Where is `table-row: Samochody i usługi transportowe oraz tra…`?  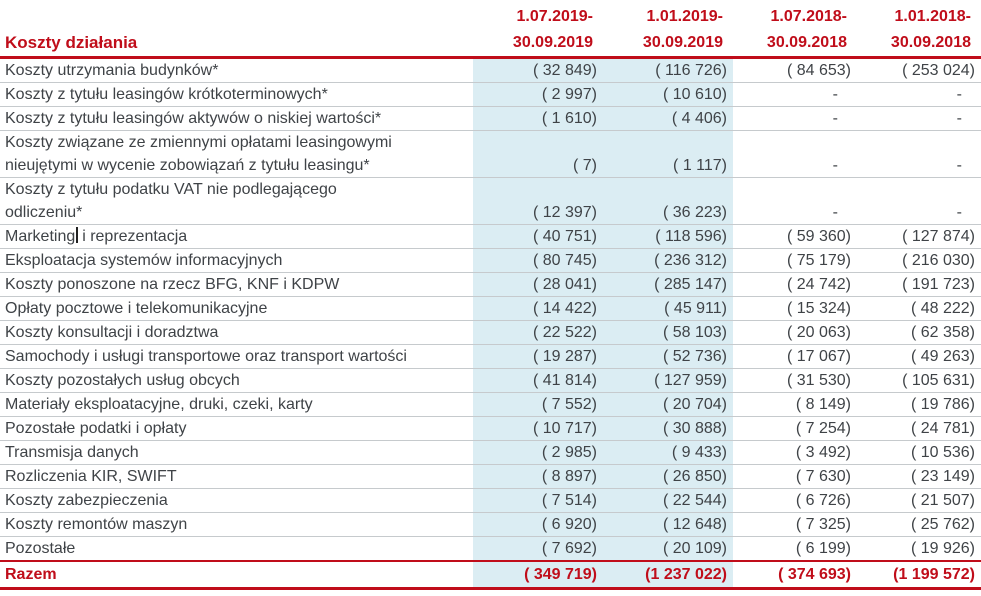 table-row: Samochody i usługi transportowe oraz tra… is located at coordinates (490, 356).